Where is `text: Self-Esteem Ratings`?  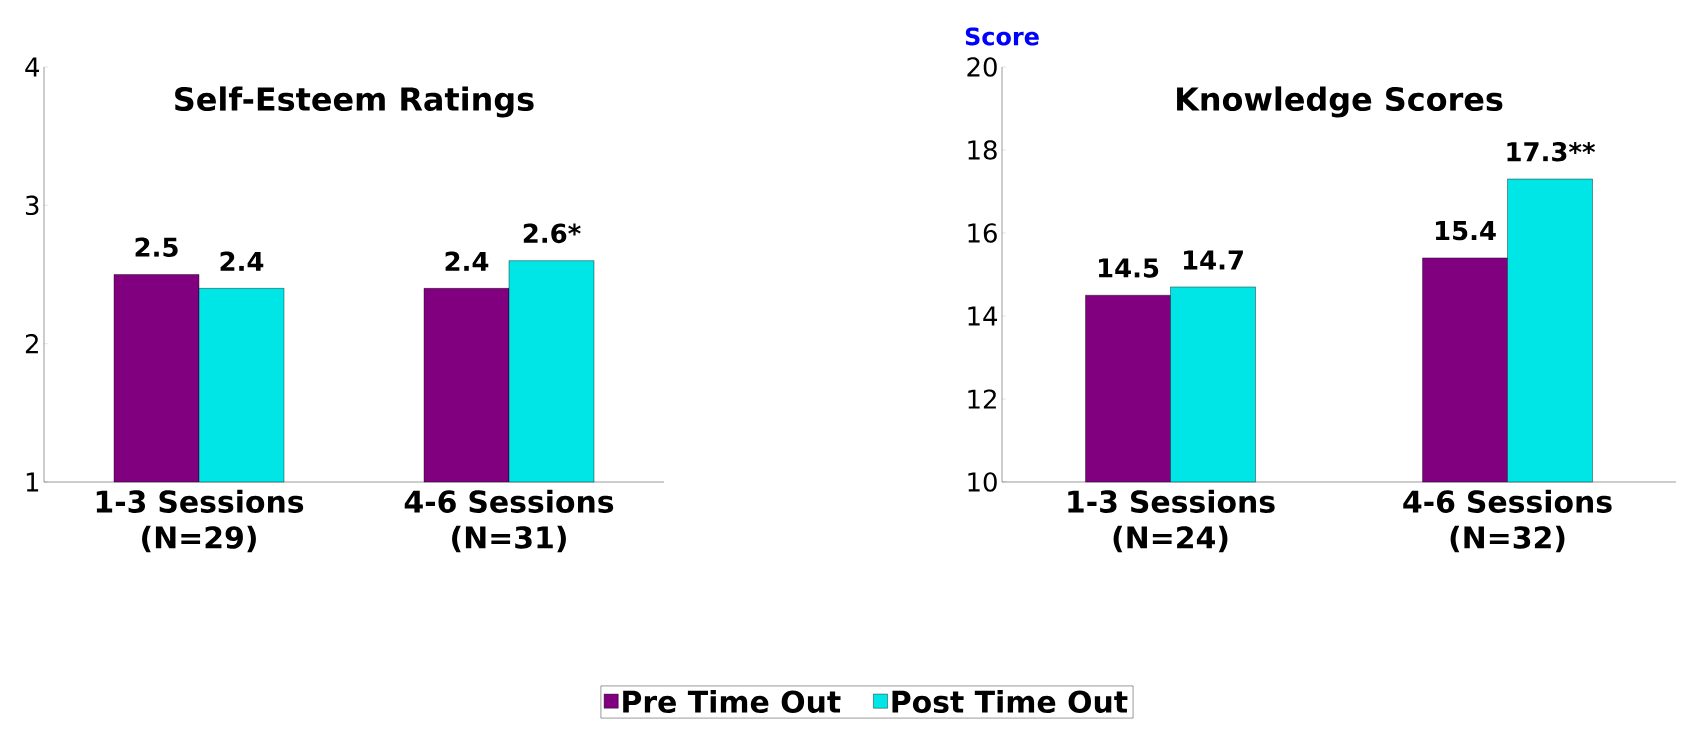
text: Self-Esteem Ratings is located at coordinates (354, 102).